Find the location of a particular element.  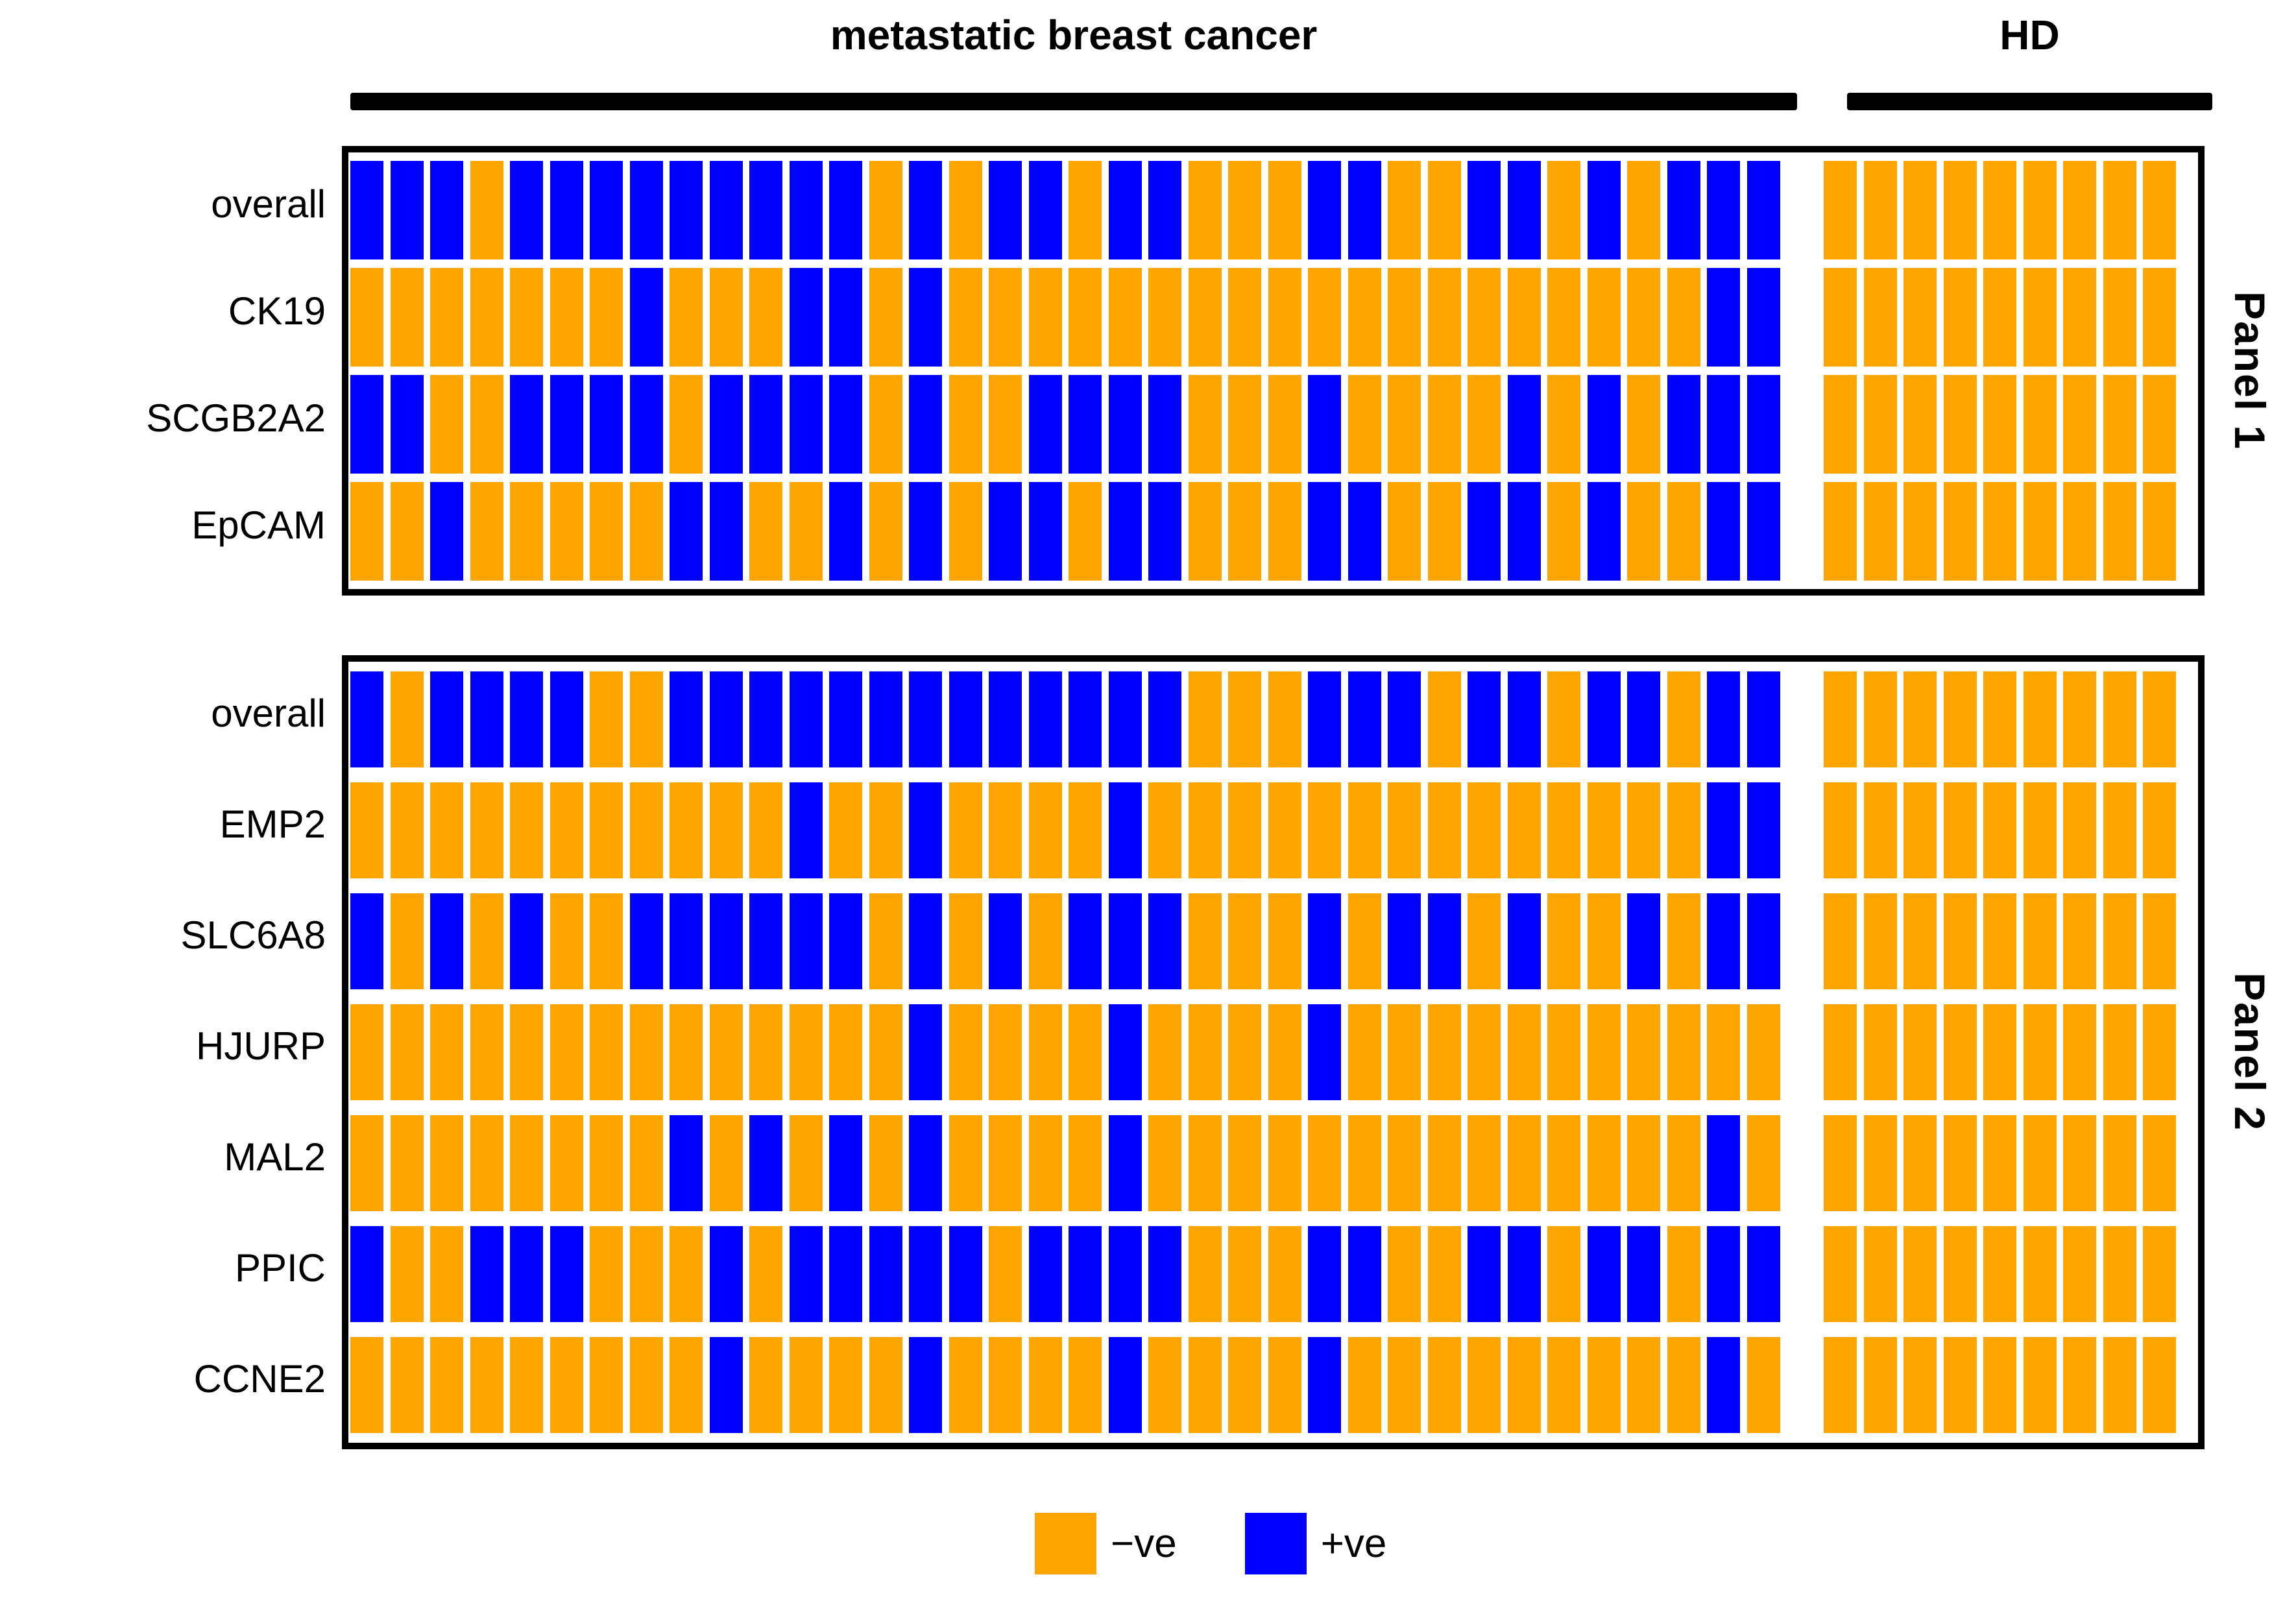

row-label-ccne2: CCNE2 is located at coordinates (259, 1378).